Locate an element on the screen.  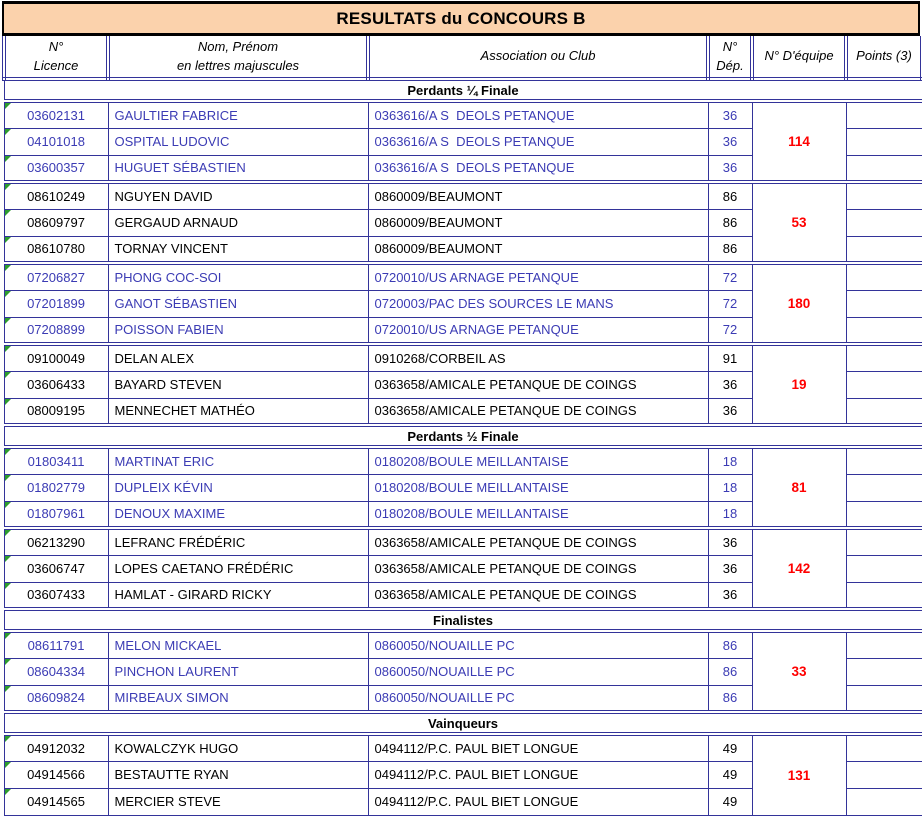
licence-number: 04914565 is located at coordinates (56, 801).